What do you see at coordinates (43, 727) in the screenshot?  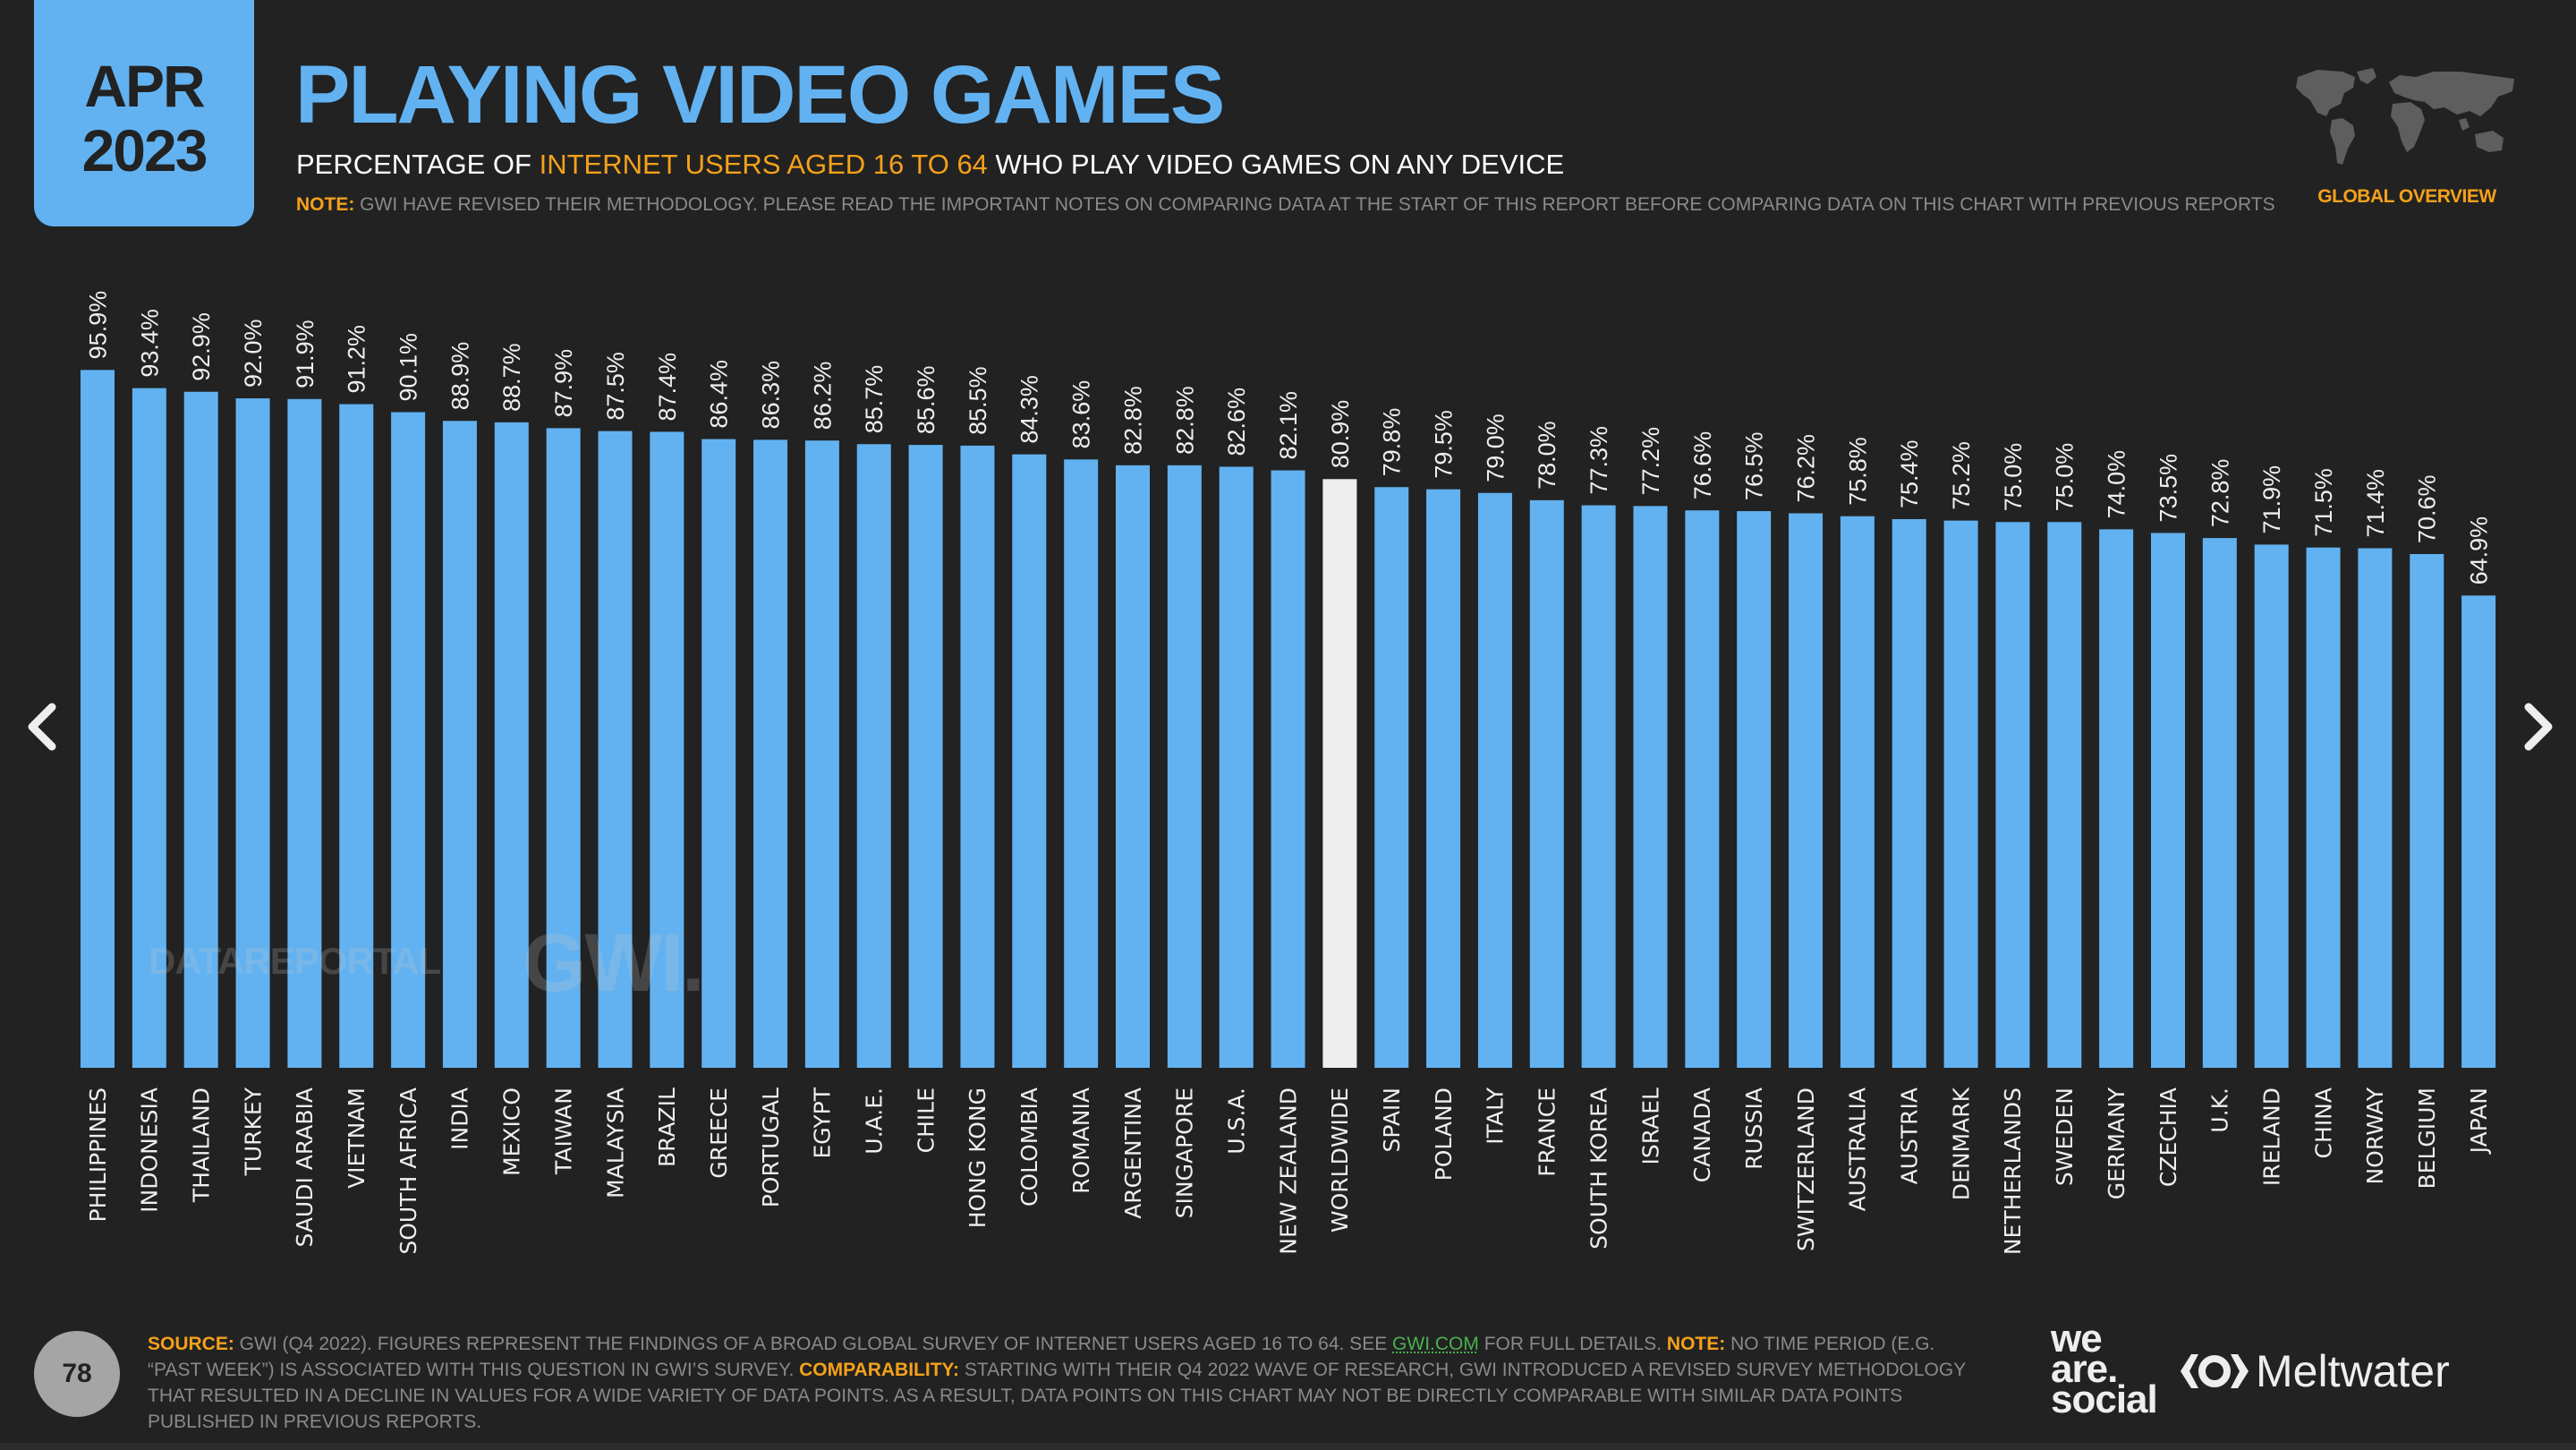 I see `previous-slide-button` at bounding box center [43, 727].